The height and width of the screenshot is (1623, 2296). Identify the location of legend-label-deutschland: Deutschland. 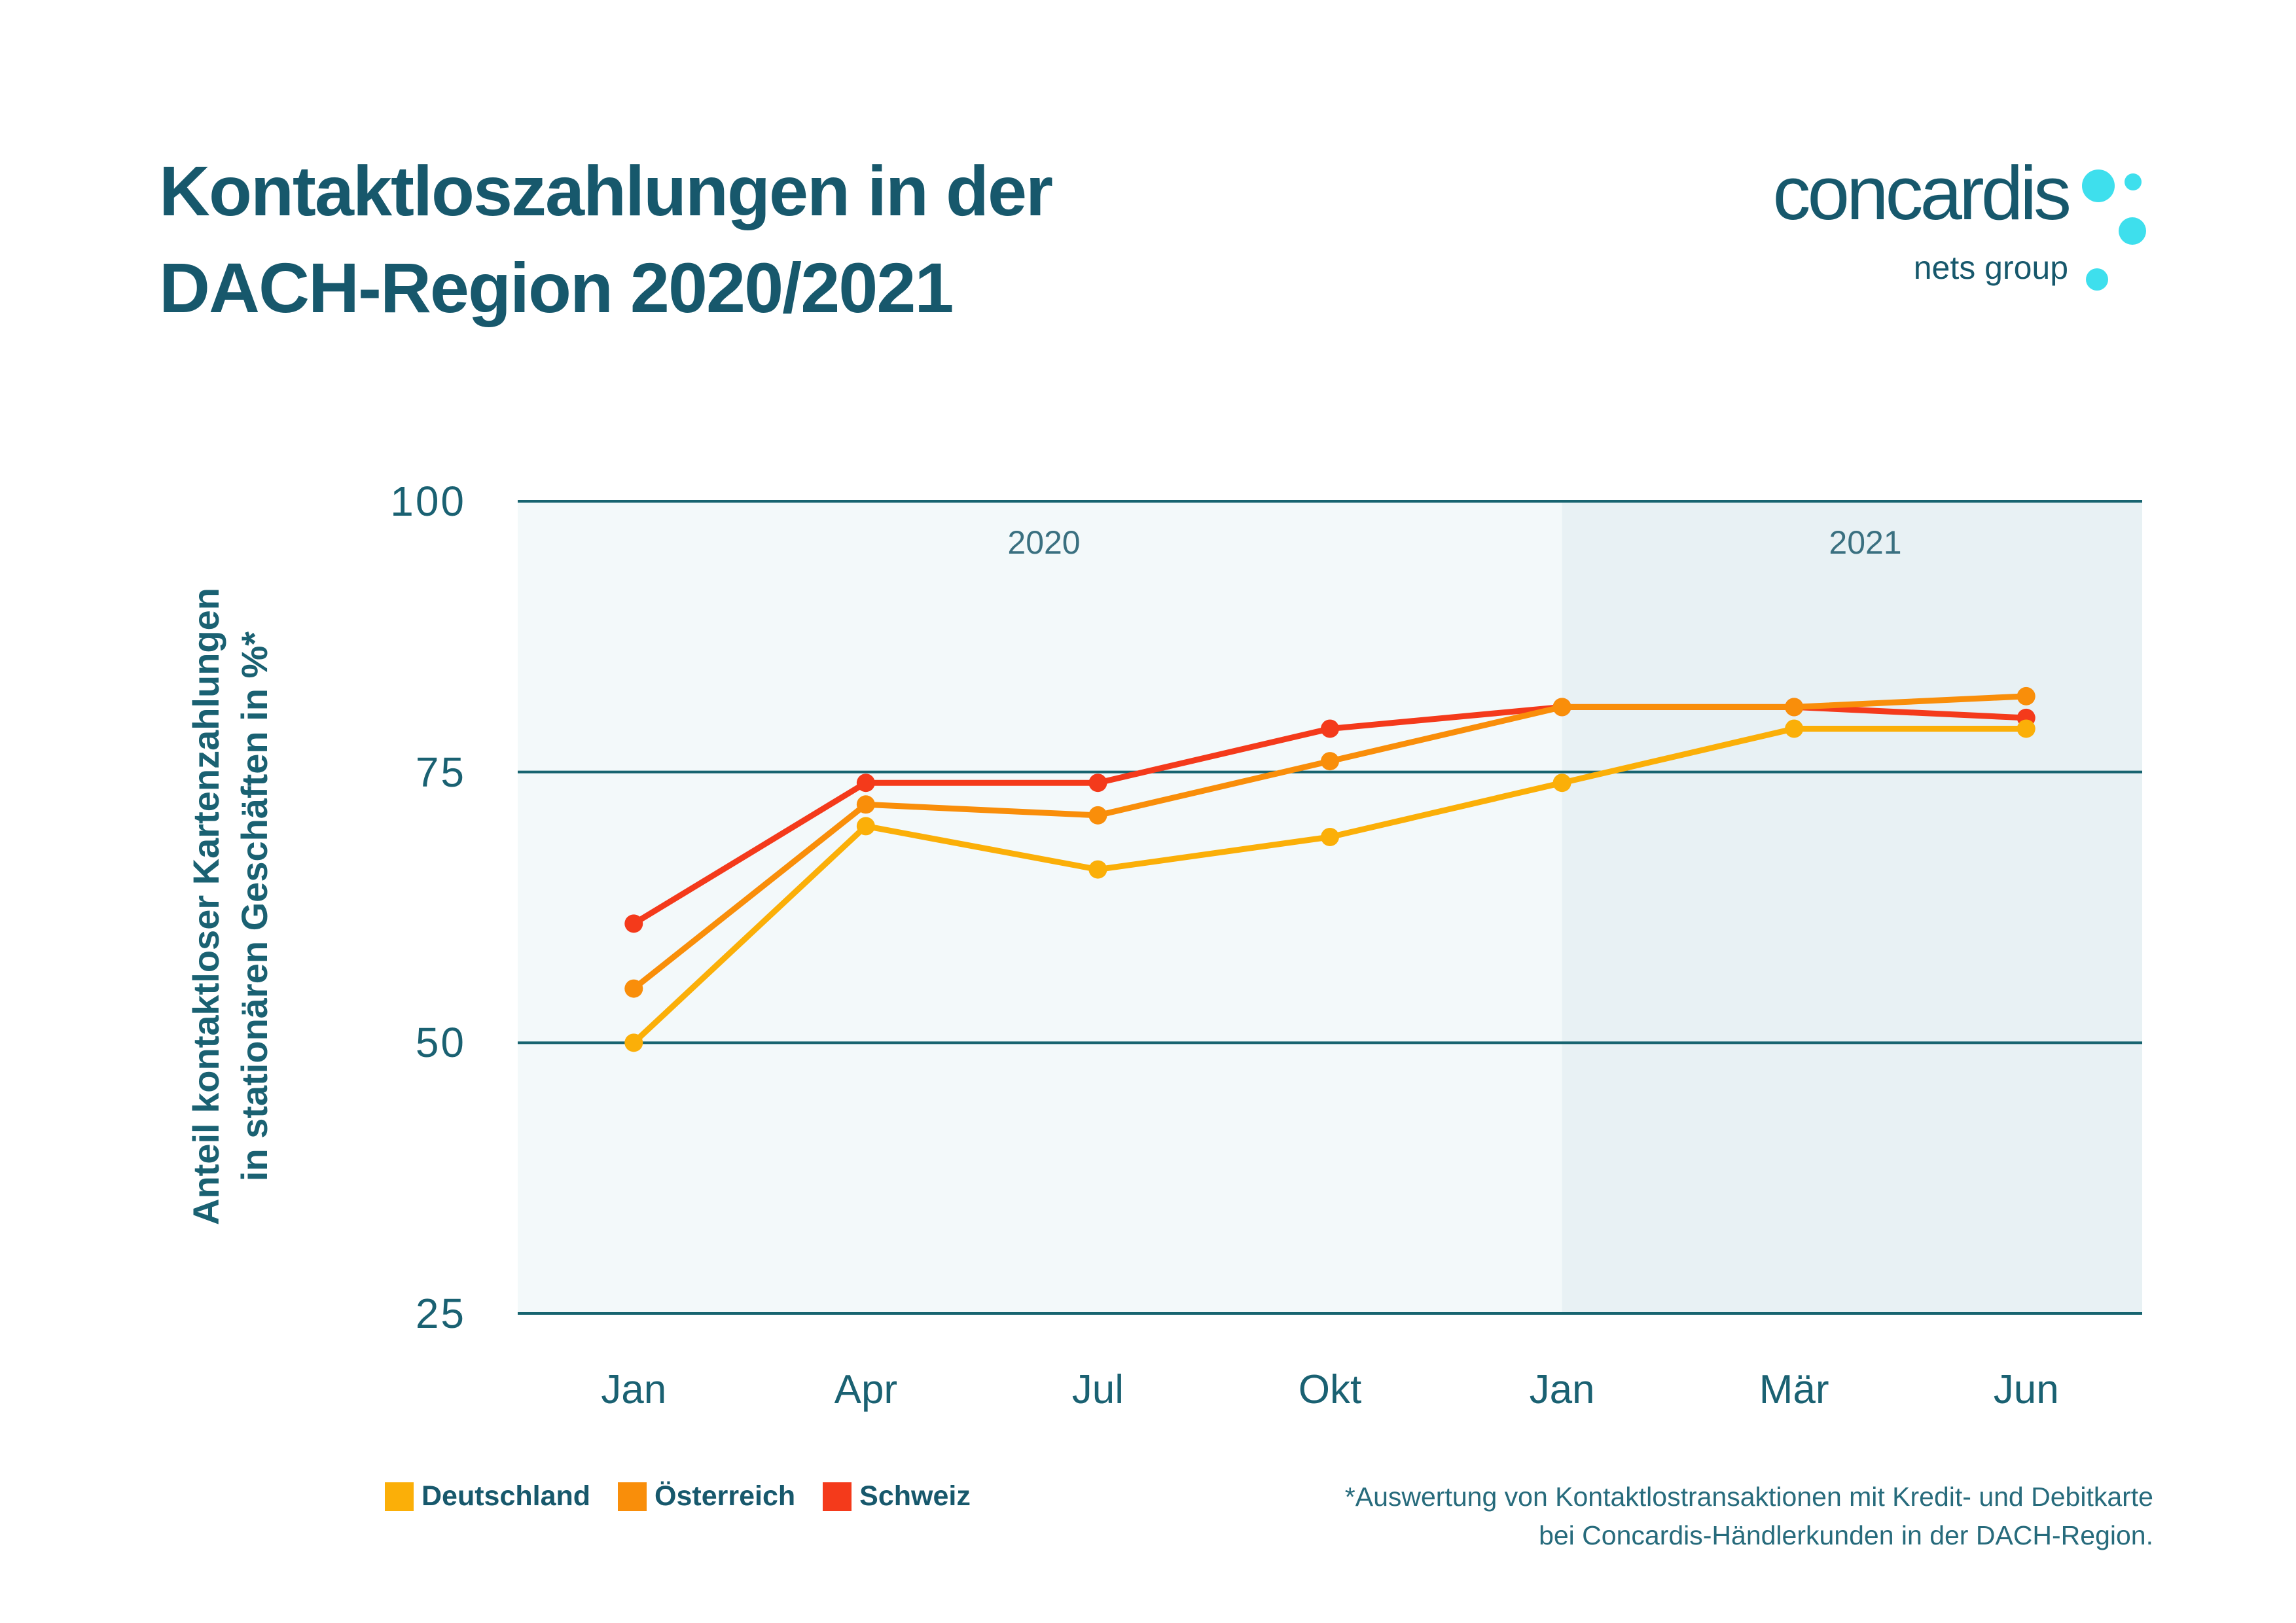
(506, 1496).